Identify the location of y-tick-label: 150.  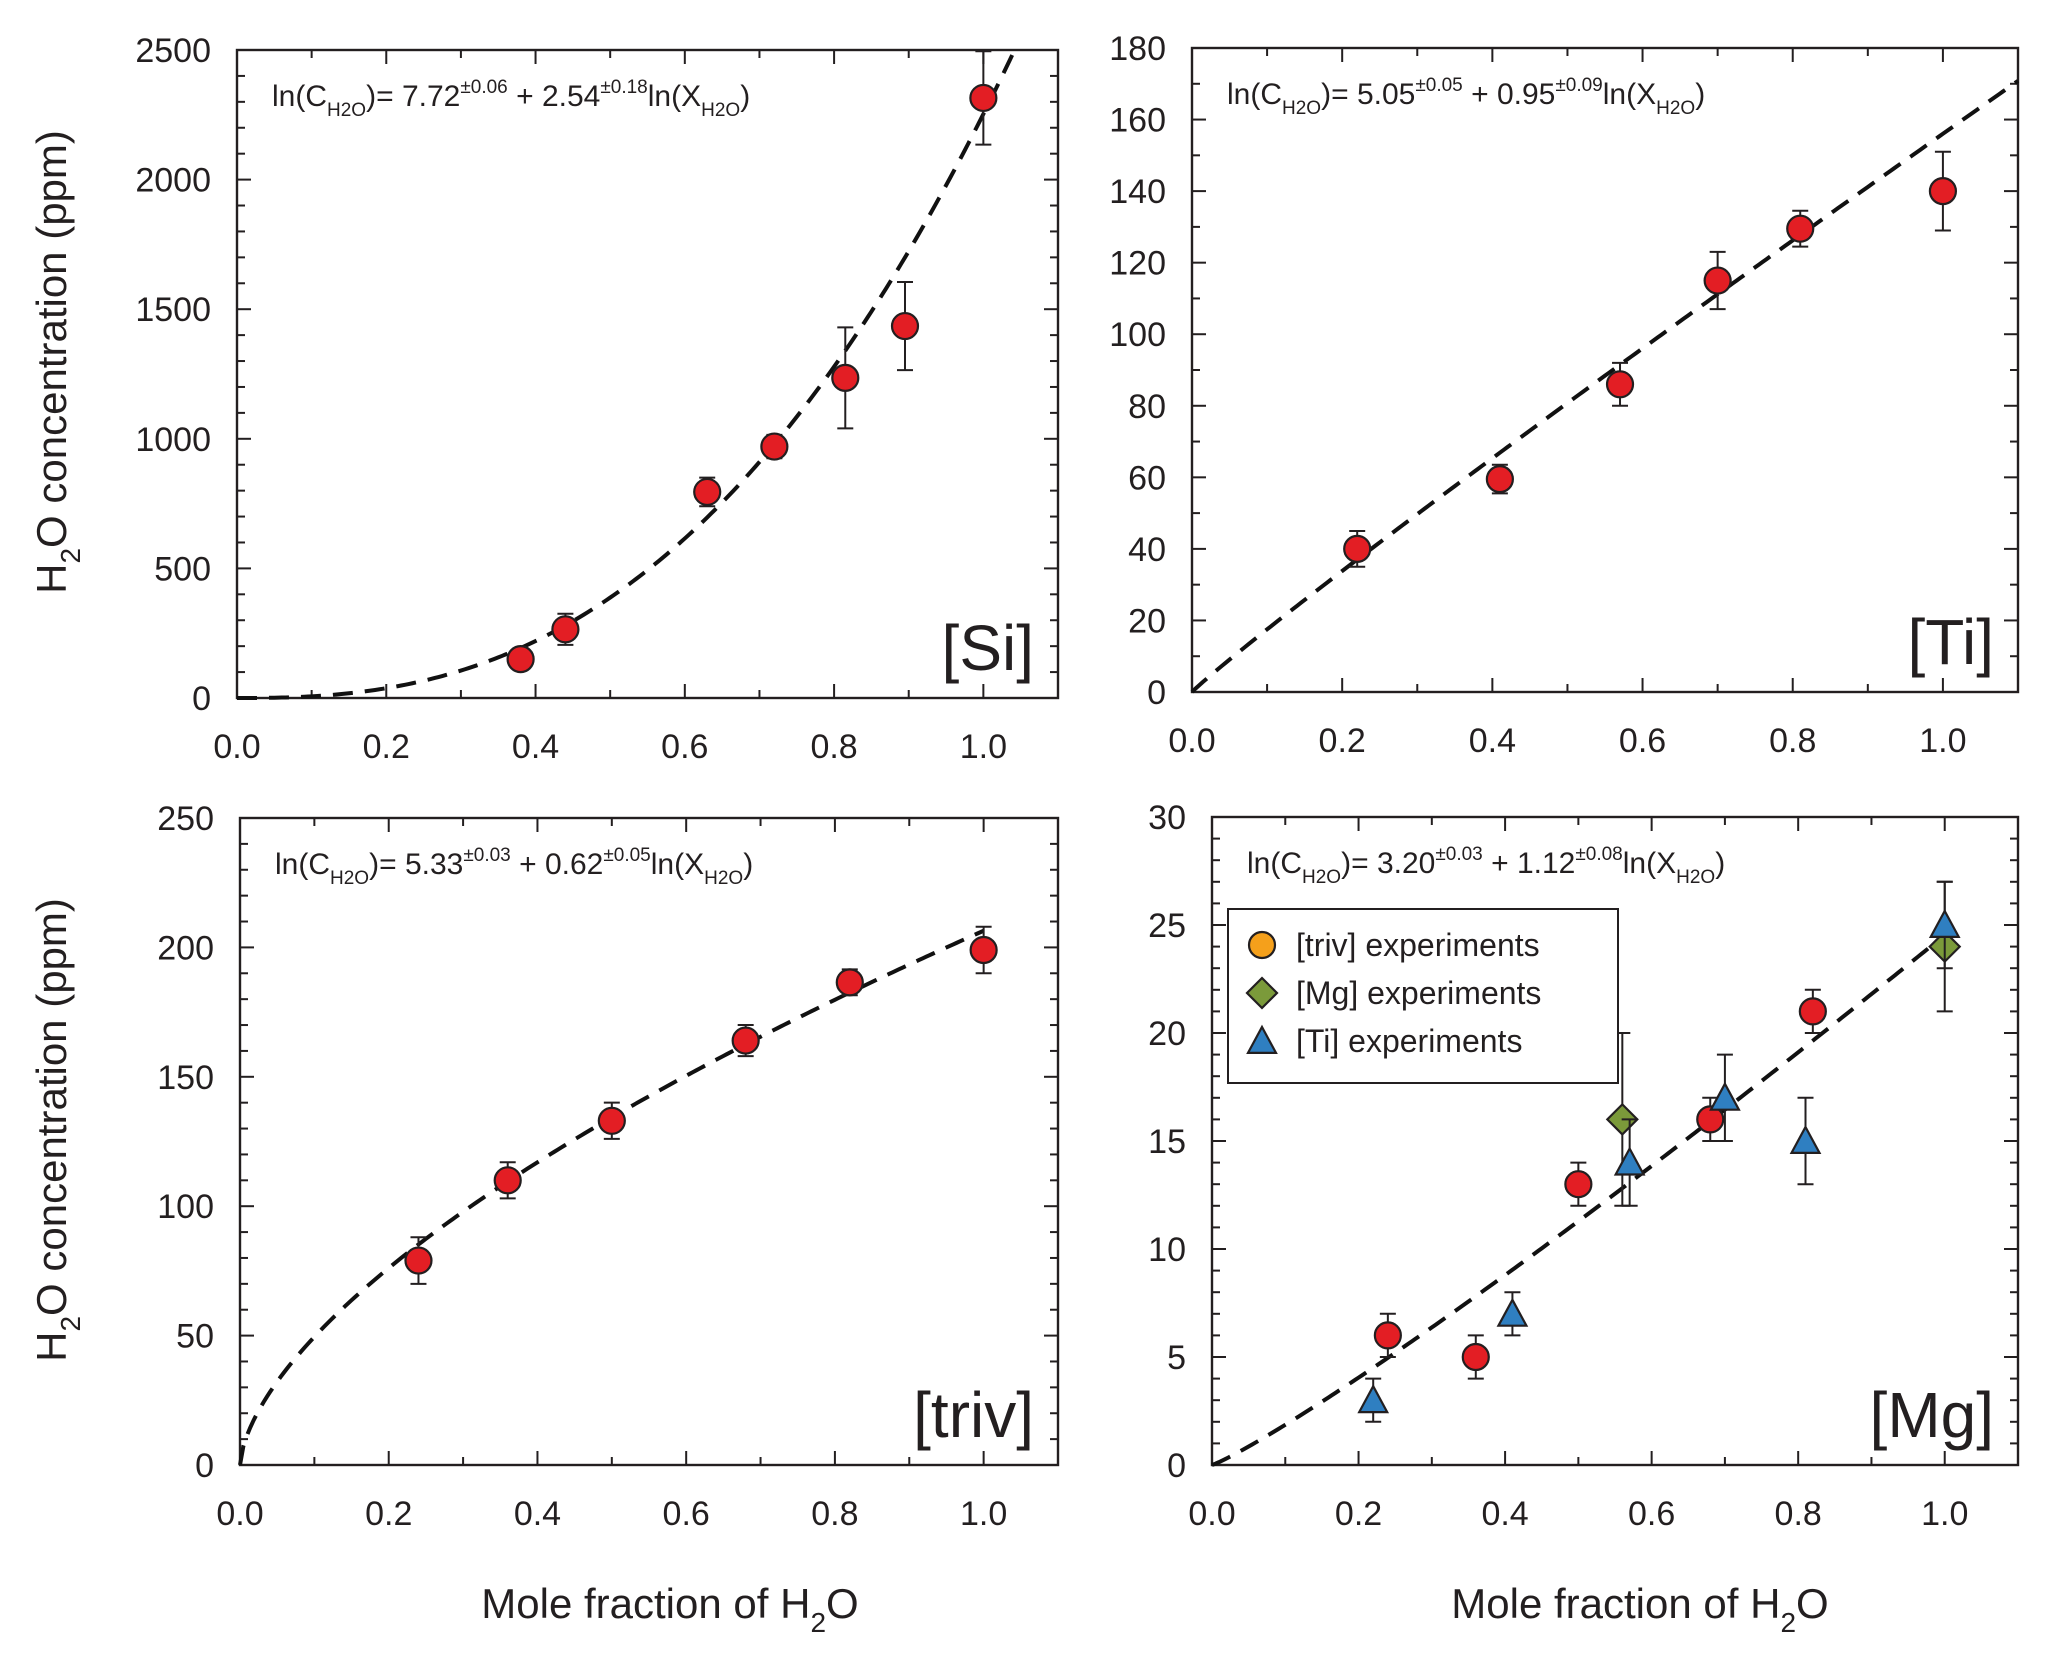
(185, 1078).